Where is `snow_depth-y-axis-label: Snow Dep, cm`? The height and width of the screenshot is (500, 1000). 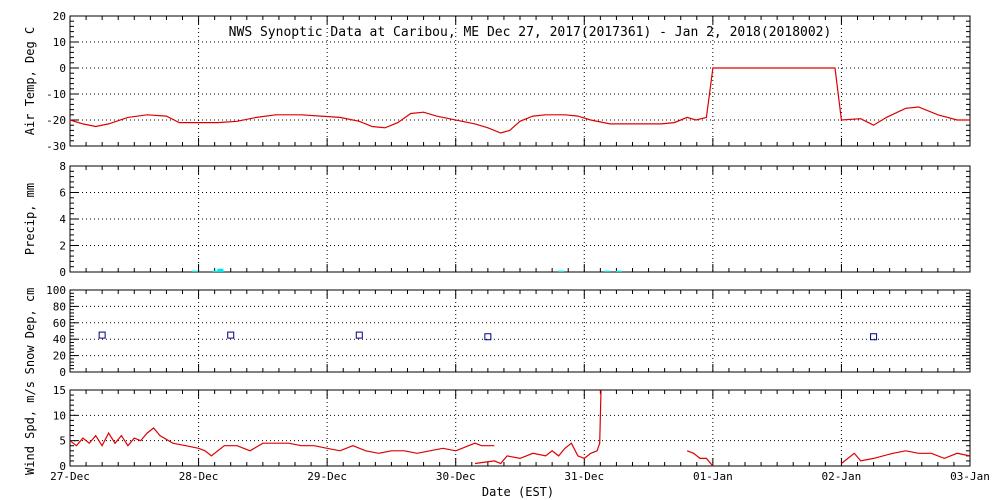
snow_depth-y-axis-label: Snow Dep, cm is located at coordinates (30, 331).